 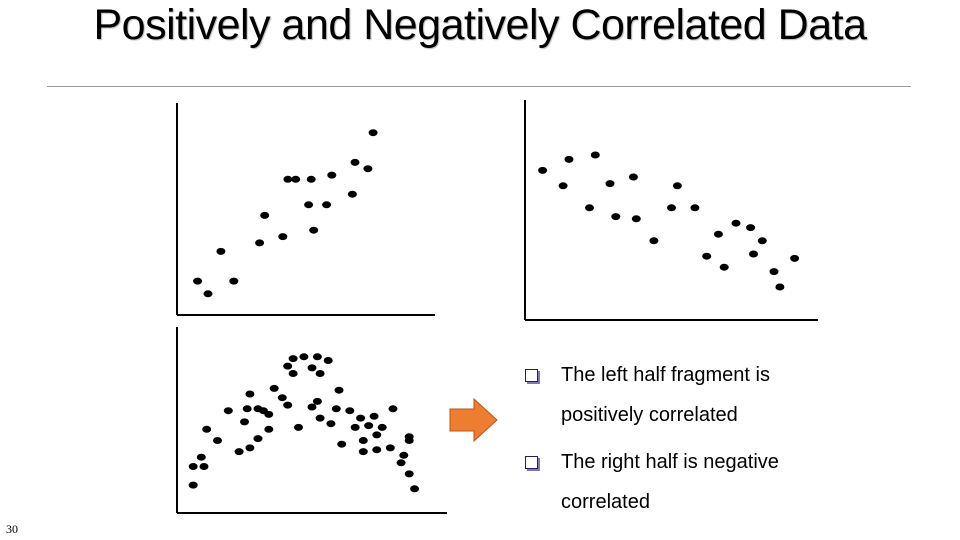 I want to click on bullet-text: The right half is negative correlated, so click(x=670, y=482).